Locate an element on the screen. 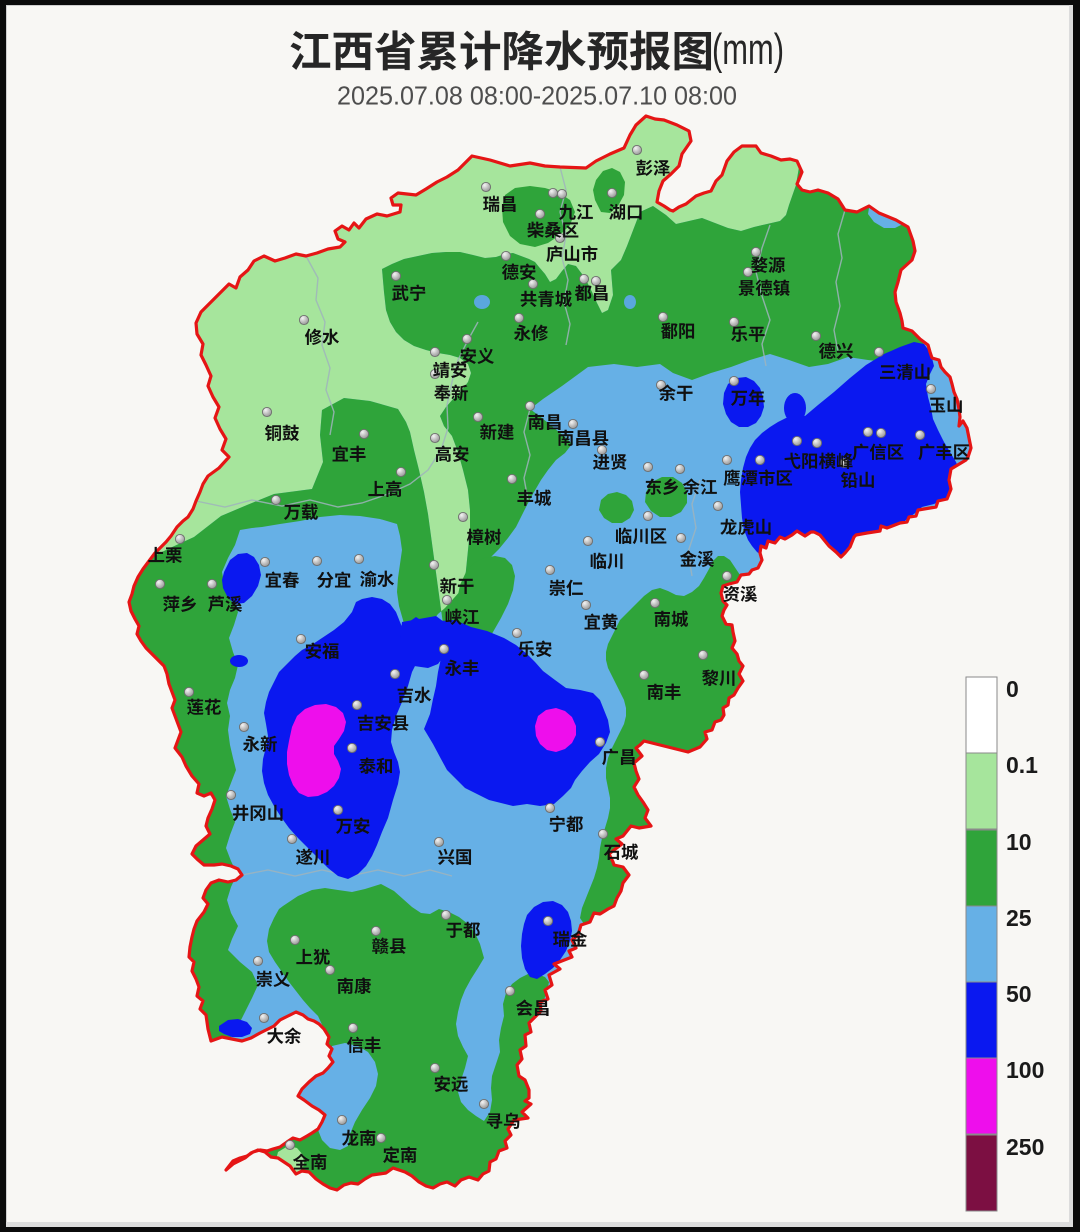 Image resolution: width=1080 pixels, height=1232 pixels. svg-text: 100 is located at coordinates (1025, 1070).